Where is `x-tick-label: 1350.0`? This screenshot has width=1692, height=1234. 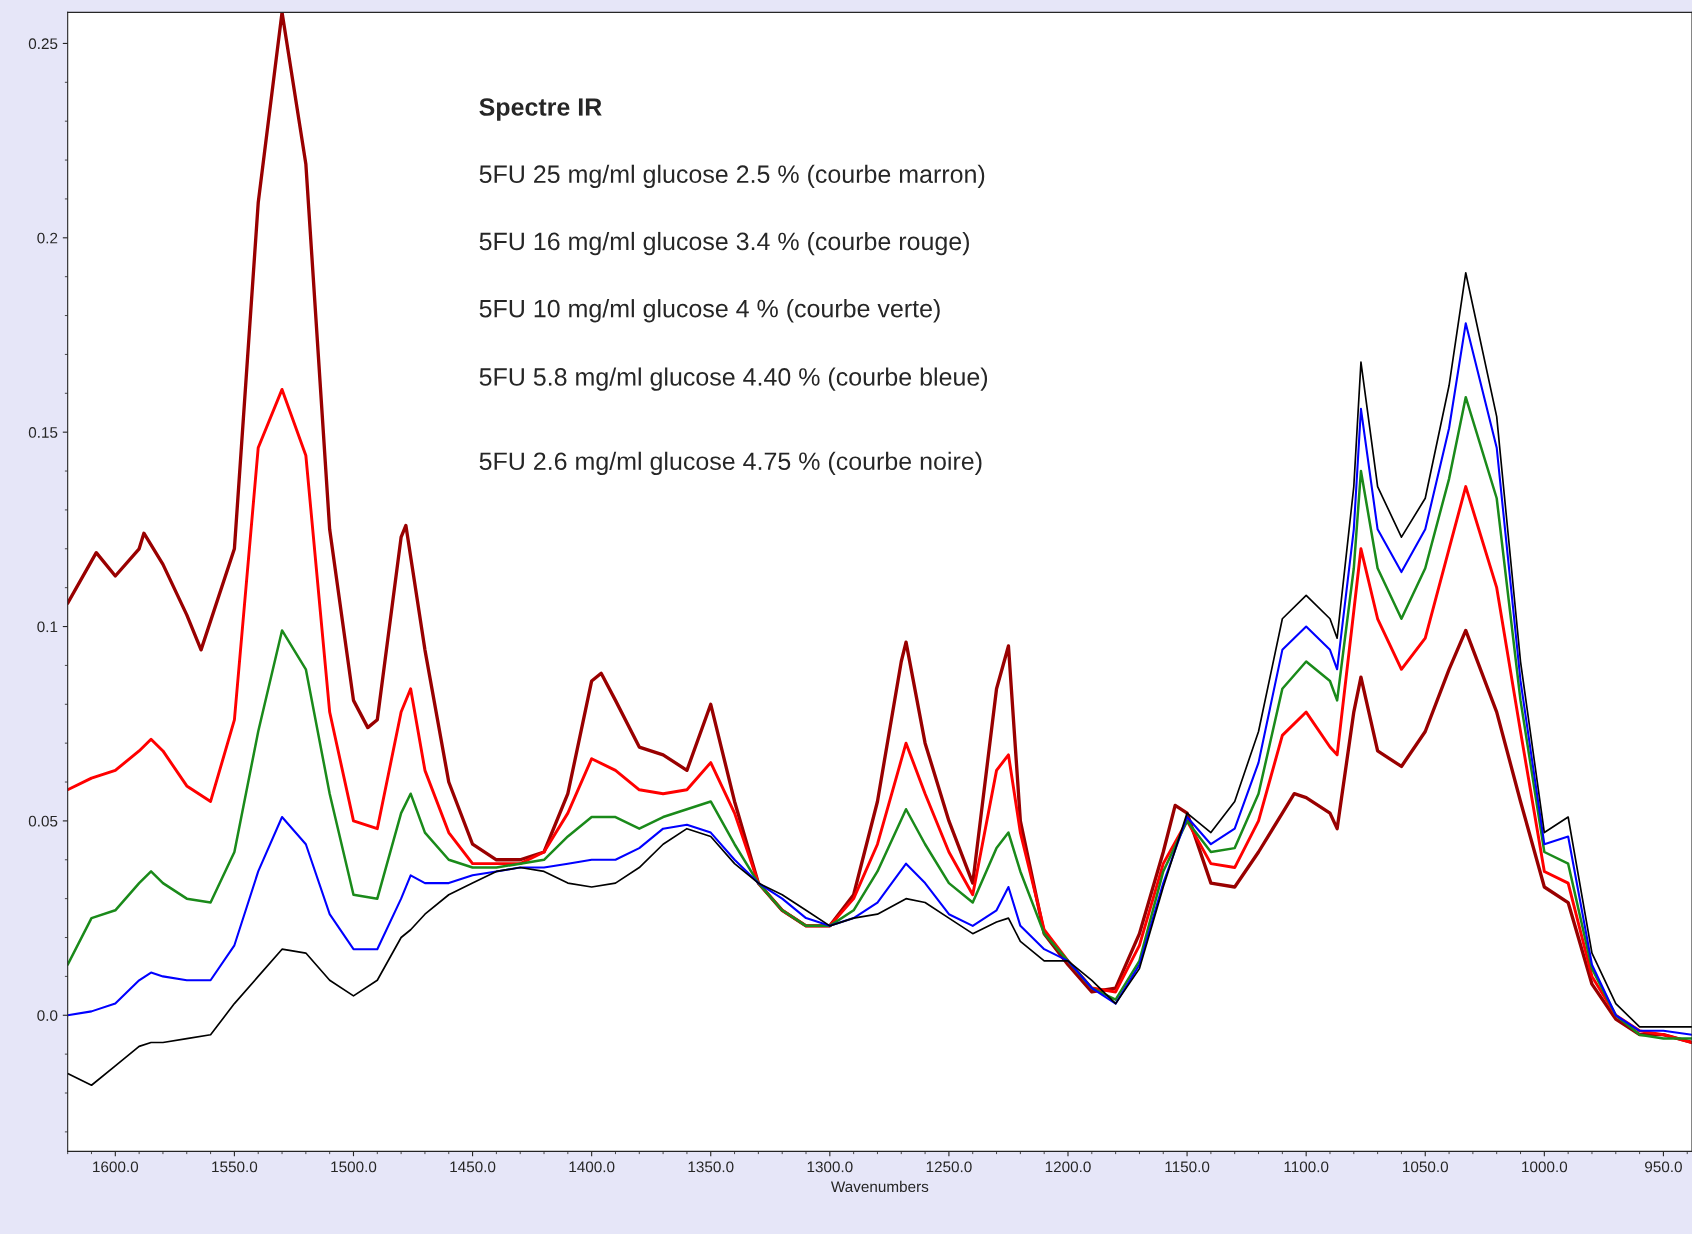 x-tick-label: 1350.0 is located at coordinates (711, 1167).